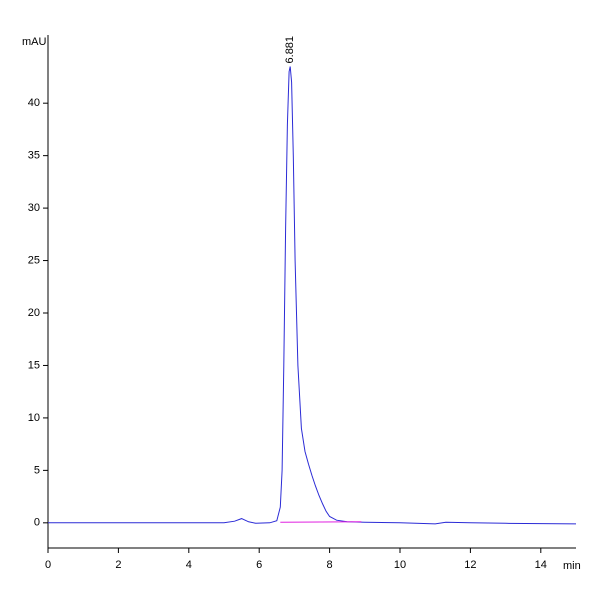 This screenshot has height=600, width=600. What do you see at coordinates (34, 260) in the screenshot?
I see `y-tick-label: 25` at bounding box center [34, 260].